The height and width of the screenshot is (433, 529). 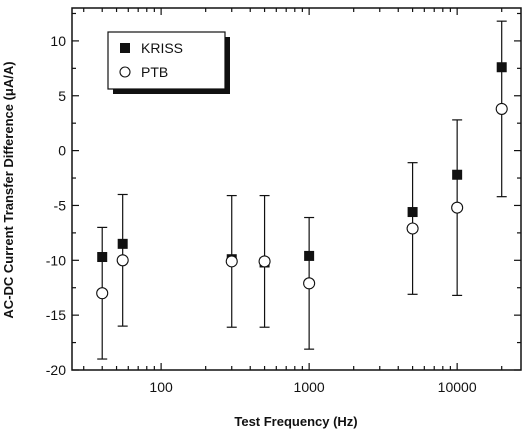 What do you see at coordinates (60, 205) in the screenshot?
I see `y-tick-label: -5` at bounding box center [60, 205].